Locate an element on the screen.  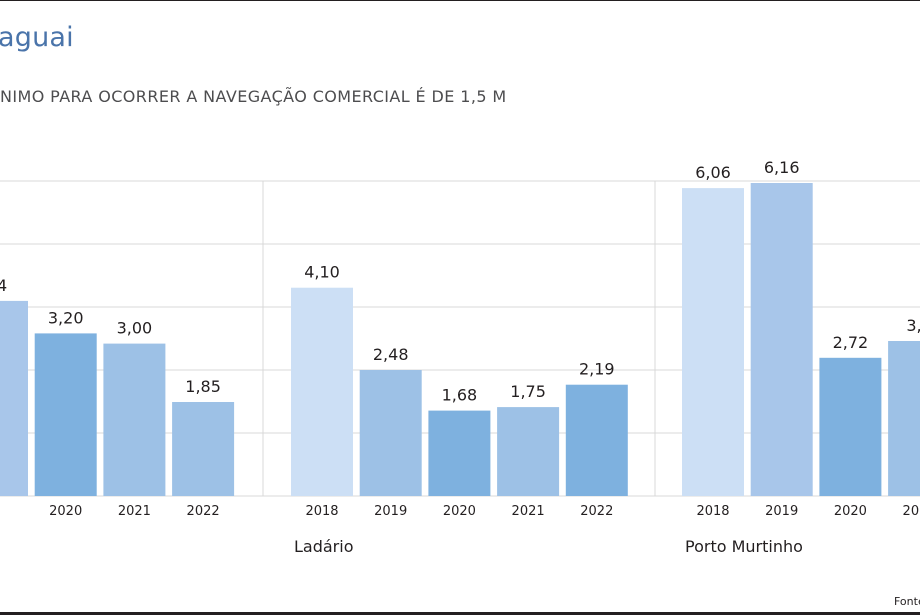
bottom-border is located at coordinates (460, 613).